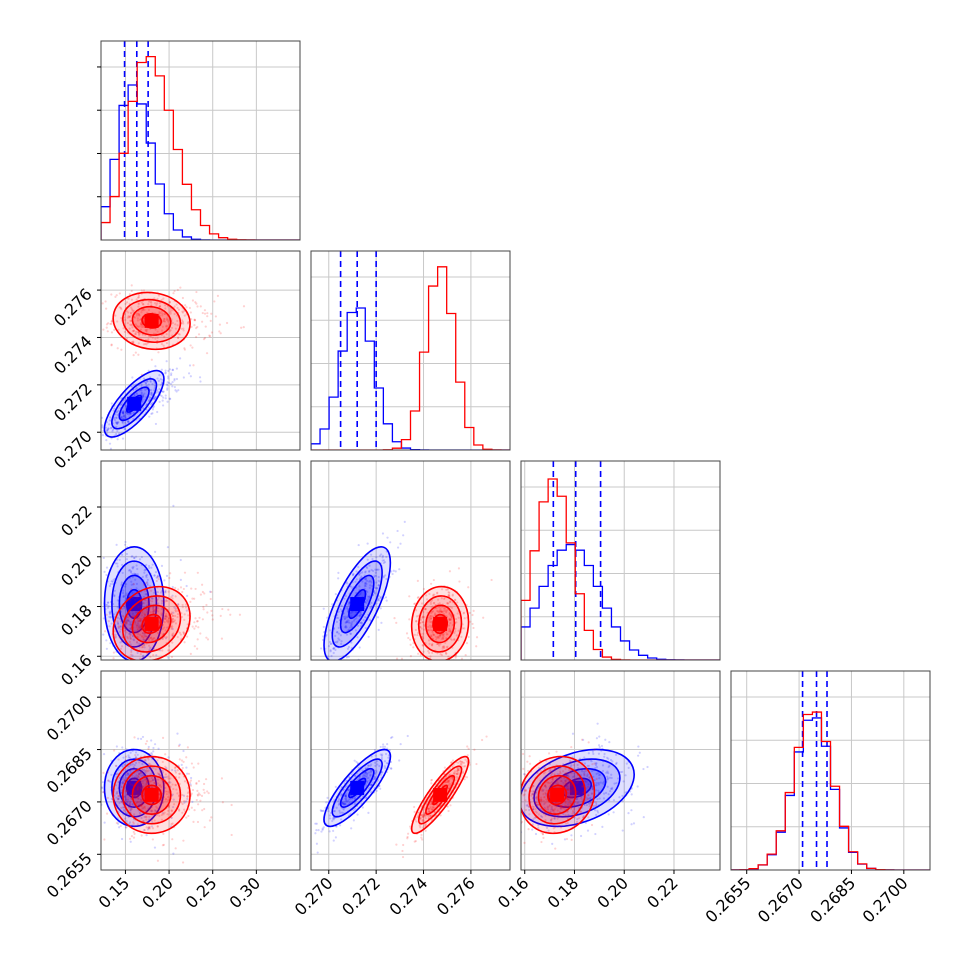  Describe the element at coordinates (200, 350) in the screenshot. I see `panel-frame` at that location.